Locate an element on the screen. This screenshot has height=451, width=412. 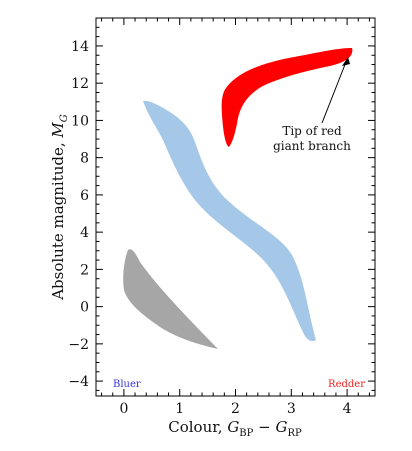
annotation-arrowhead is located at coordinates (346, 61).